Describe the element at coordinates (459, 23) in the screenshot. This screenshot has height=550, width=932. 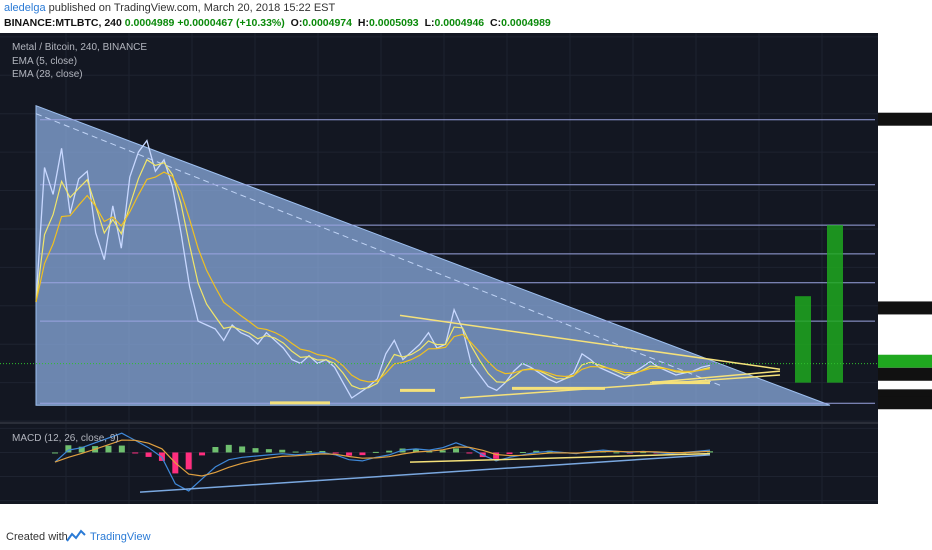
I see `low-value: 0.0004946` at that location.